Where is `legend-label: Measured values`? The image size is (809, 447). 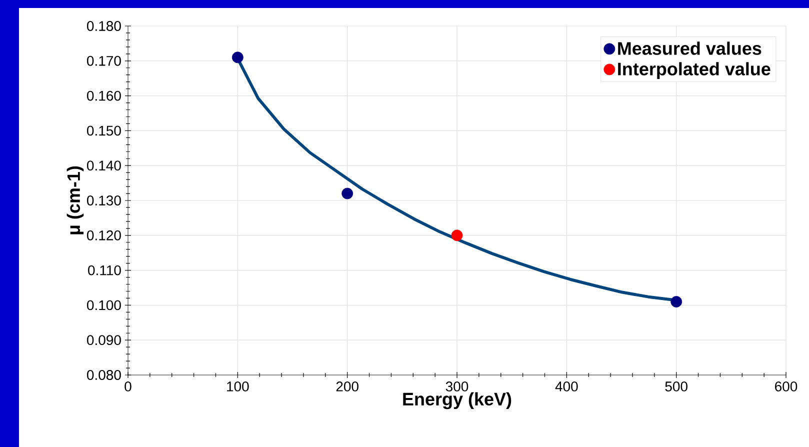 legend-label: Measured values is located at coordinates (690, 48).